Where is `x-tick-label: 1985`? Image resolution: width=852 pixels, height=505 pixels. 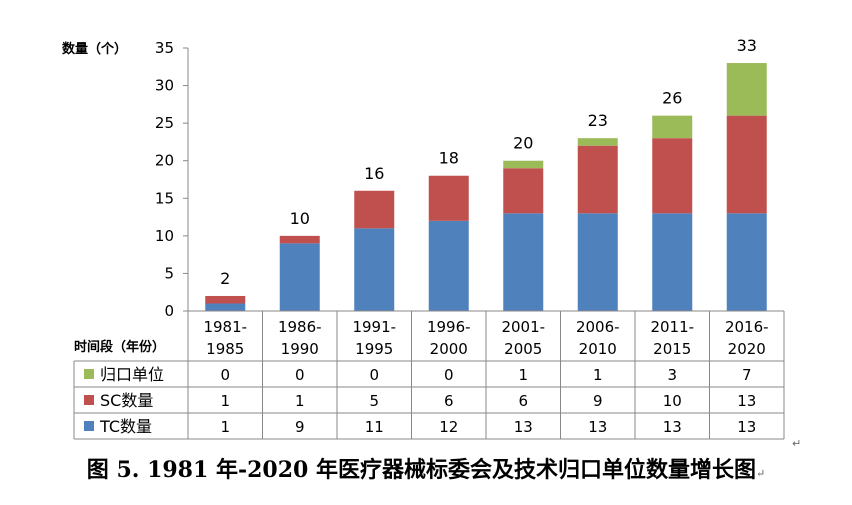
x-tick-label: 1985 is located at coordinates (225, 349).